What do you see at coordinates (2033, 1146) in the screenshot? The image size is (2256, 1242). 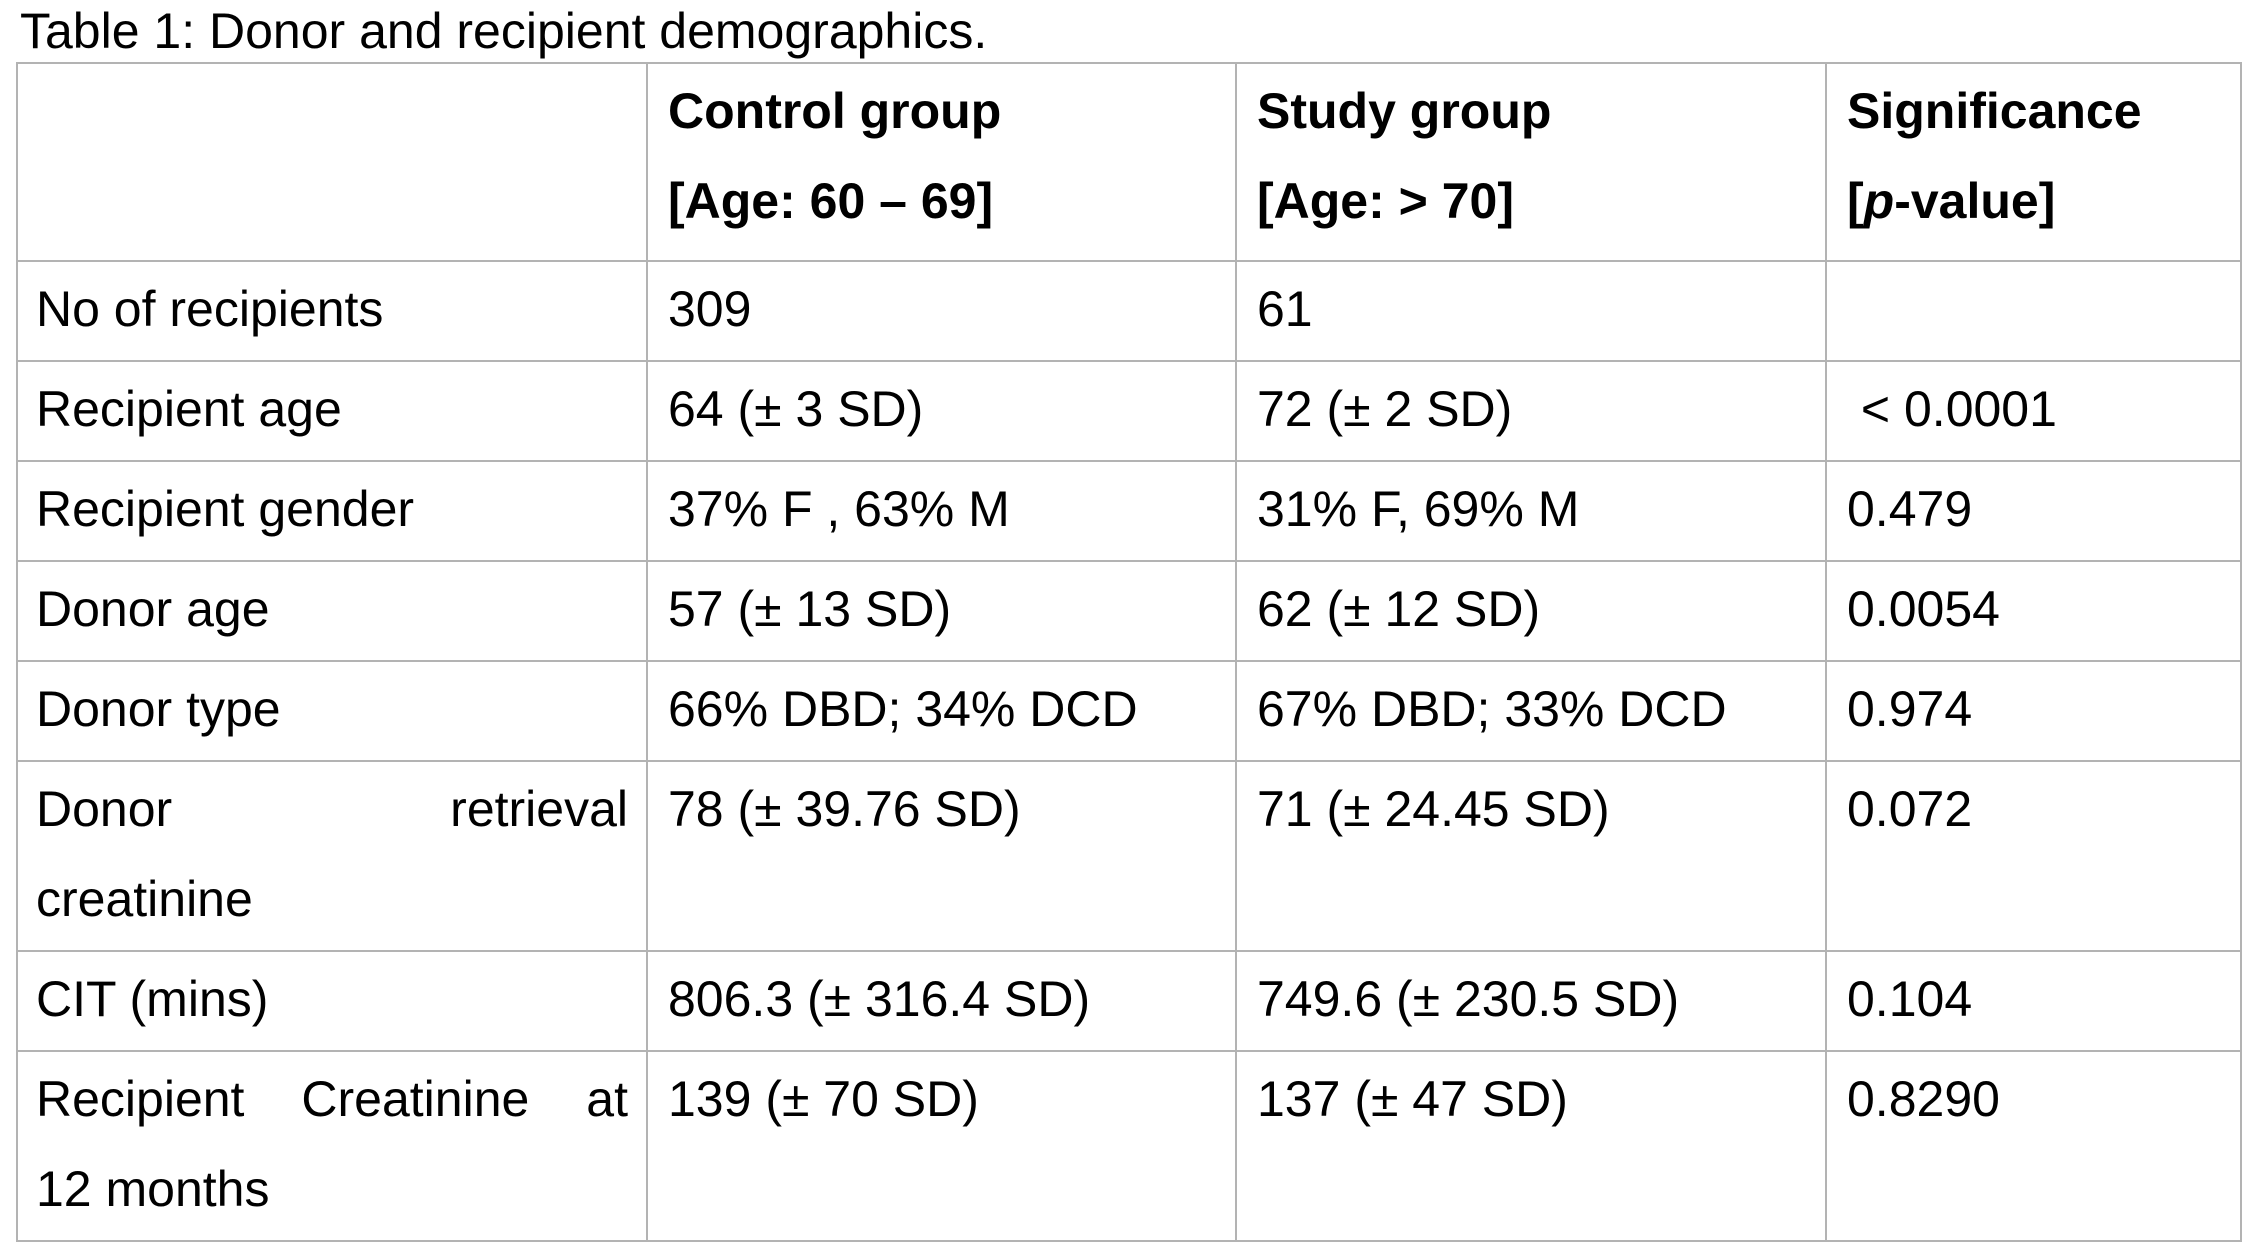 I see `p-value: 0.8290` at bounding box center [2033, 1146].